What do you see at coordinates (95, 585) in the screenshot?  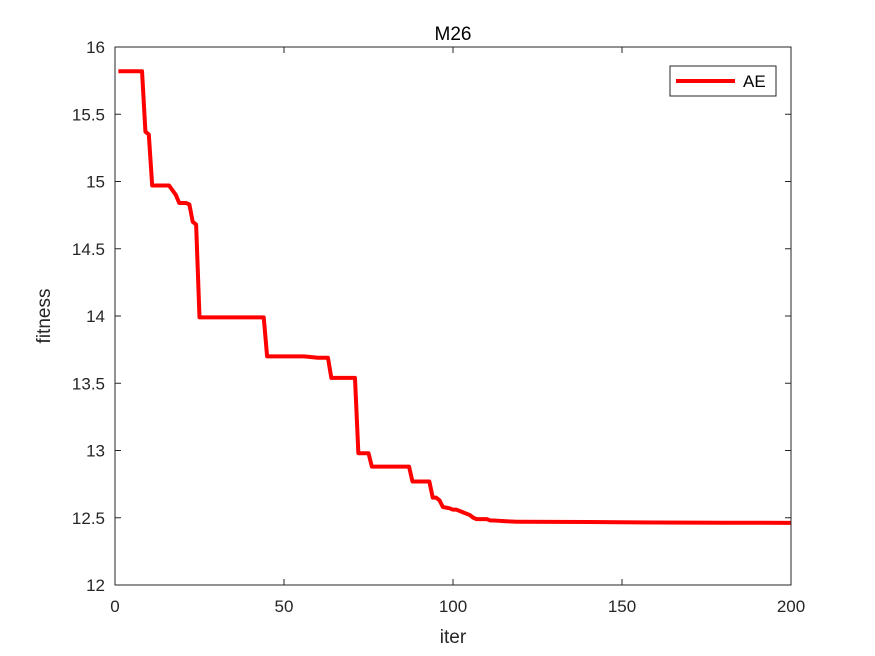 I see `y-tick-label: 12` at bounding box center [95, 585].